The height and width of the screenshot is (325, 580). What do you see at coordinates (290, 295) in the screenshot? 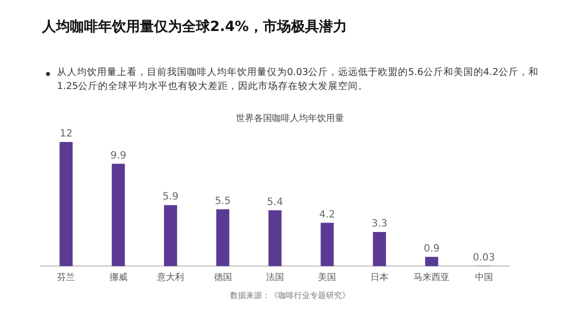
I see `source-note: 数据来源：《咖啡行业专题研究》` at bounding box center [290, 295].